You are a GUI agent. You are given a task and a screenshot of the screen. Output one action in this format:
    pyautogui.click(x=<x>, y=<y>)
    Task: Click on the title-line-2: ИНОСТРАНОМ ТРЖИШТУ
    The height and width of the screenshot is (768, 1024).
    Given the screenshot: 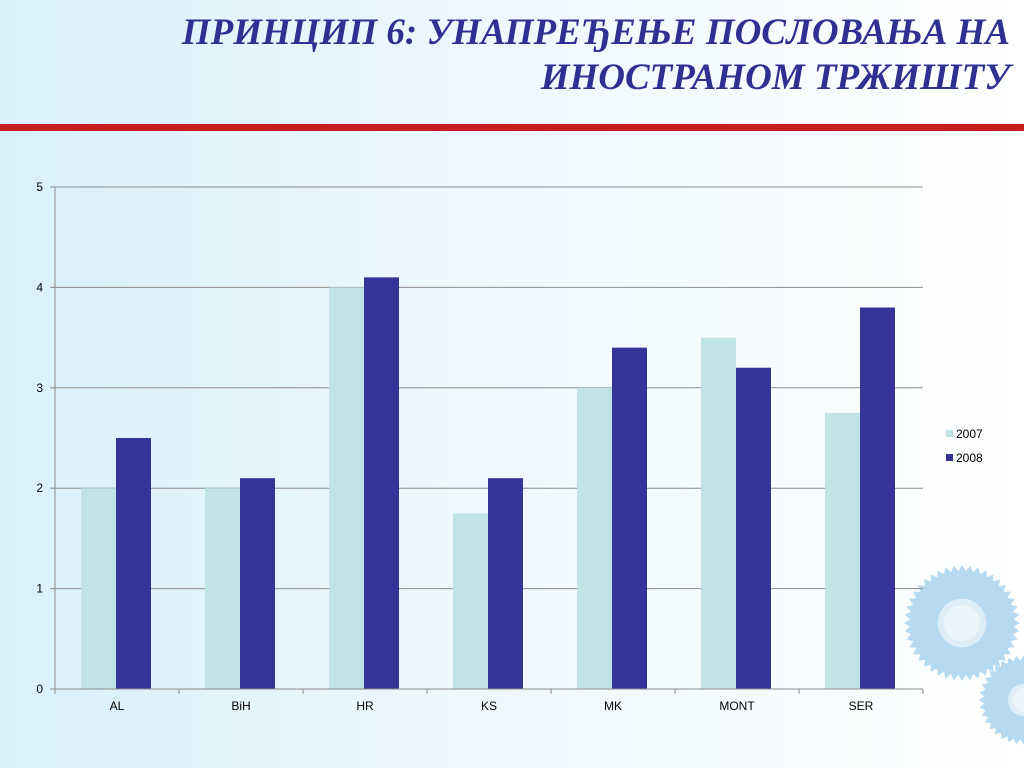 What is the action you would take?
    pyautogui.click(x=775, y=77)
    